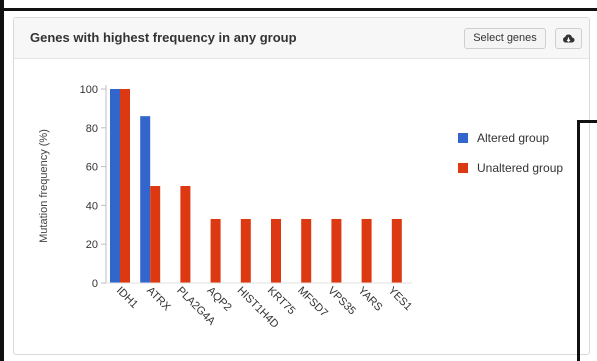  What do you see at coordinates (2, 180) in the screenshot?
I see `frame-left-border` at bounding box center [2, 180].